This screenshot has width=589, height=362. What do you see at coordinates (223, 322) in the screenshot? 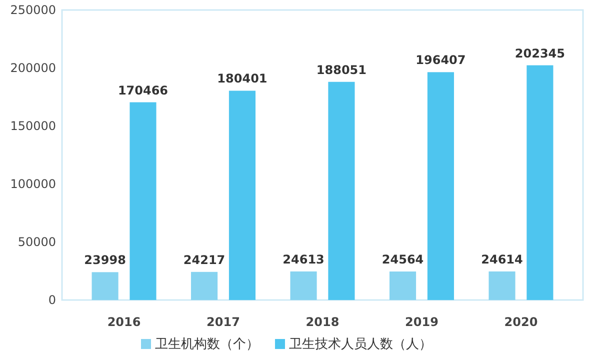
I see `x-tick-label: 2017` at bounding box center [223, 322].